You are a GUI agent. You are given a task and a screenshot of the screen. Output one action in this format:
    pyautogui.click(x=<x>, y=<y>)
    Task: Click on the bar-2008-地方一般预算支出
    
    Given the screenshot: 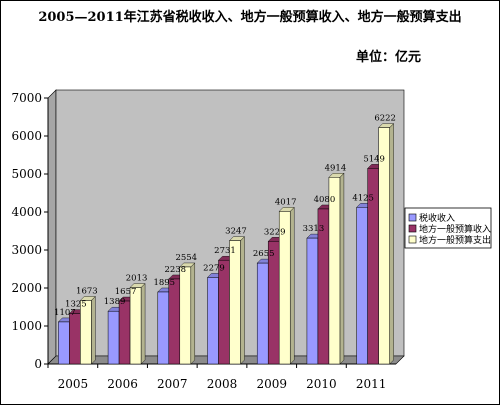 What is the action you would take?
    pyautogui.click(x=237, y=300)
    